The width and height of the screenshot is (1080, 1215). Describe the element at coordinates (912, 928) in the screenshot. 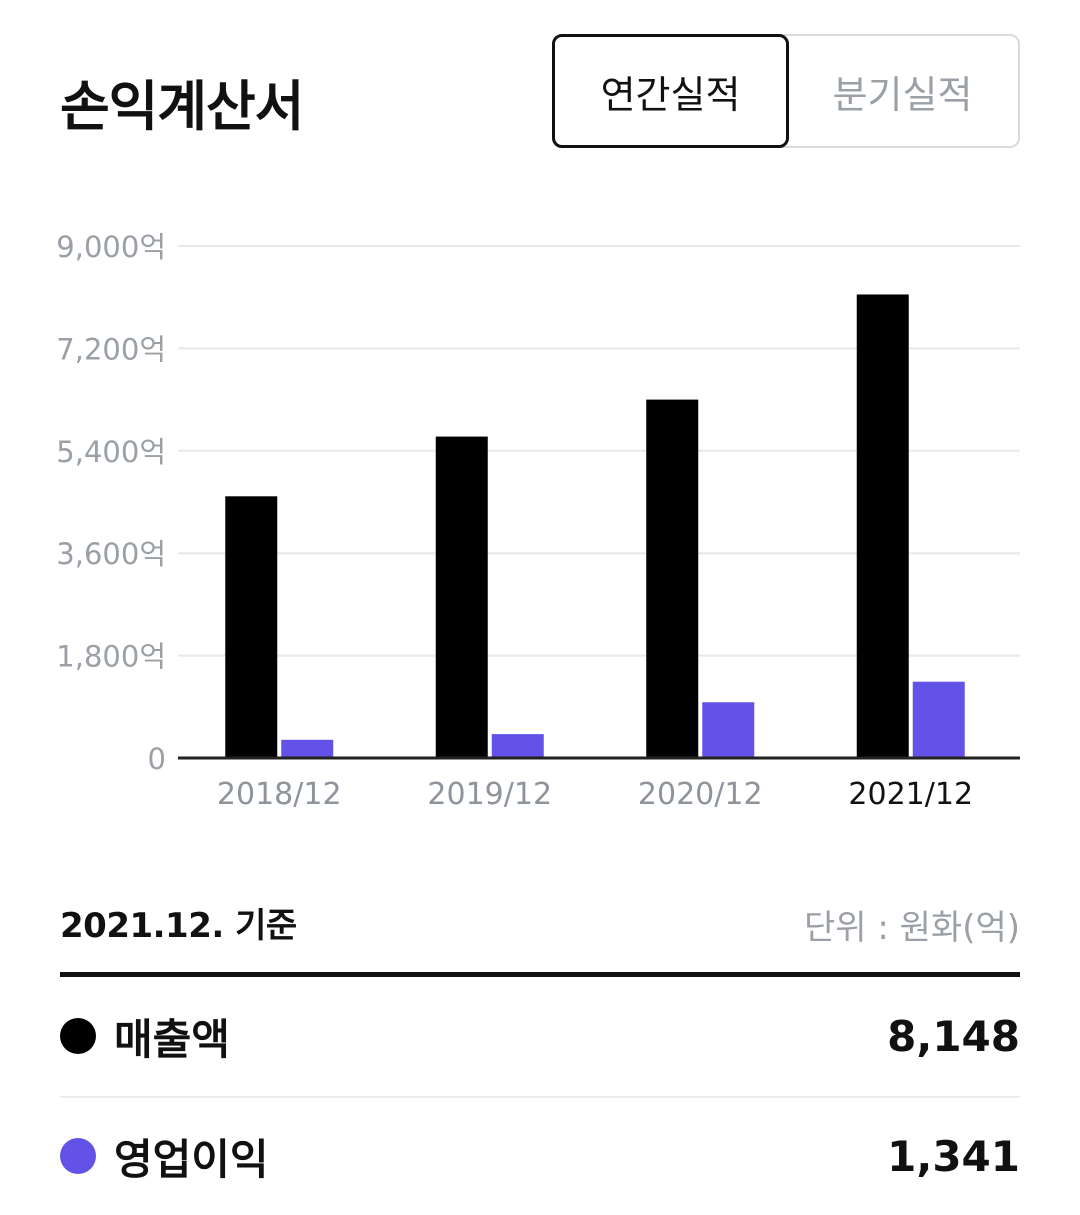

I see `unit-label: 단위 : 원화(억)` at that location.